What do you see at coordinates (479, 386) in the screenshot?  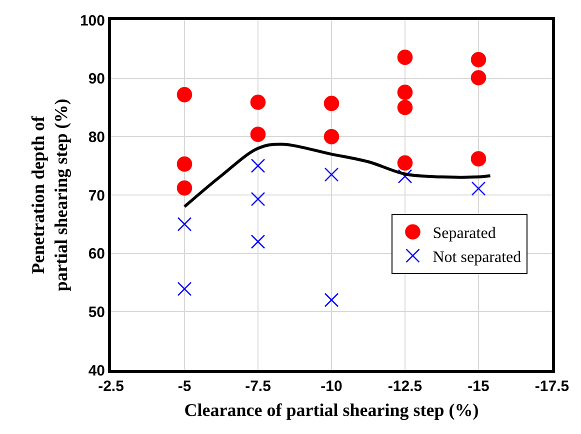 I see `x-tick-label: -15` at bounding box center [479, 386].